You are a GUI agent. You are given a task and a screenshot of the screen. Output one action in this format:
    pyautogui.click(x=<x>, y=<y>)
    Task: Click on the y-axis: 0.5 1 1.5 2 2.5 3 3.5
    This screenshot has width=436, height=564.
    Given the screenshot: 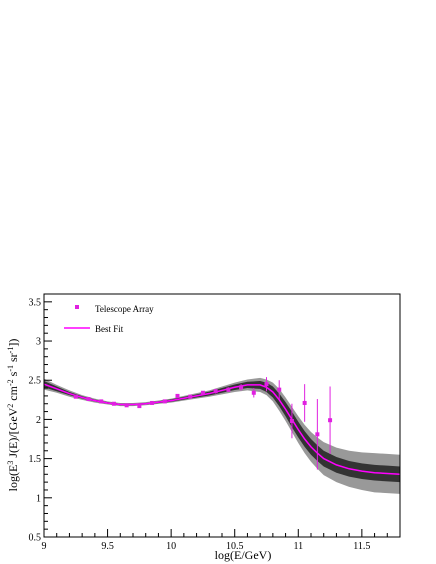 What is the action you would take?
    pyautogui.click(x=40, y=418)
    